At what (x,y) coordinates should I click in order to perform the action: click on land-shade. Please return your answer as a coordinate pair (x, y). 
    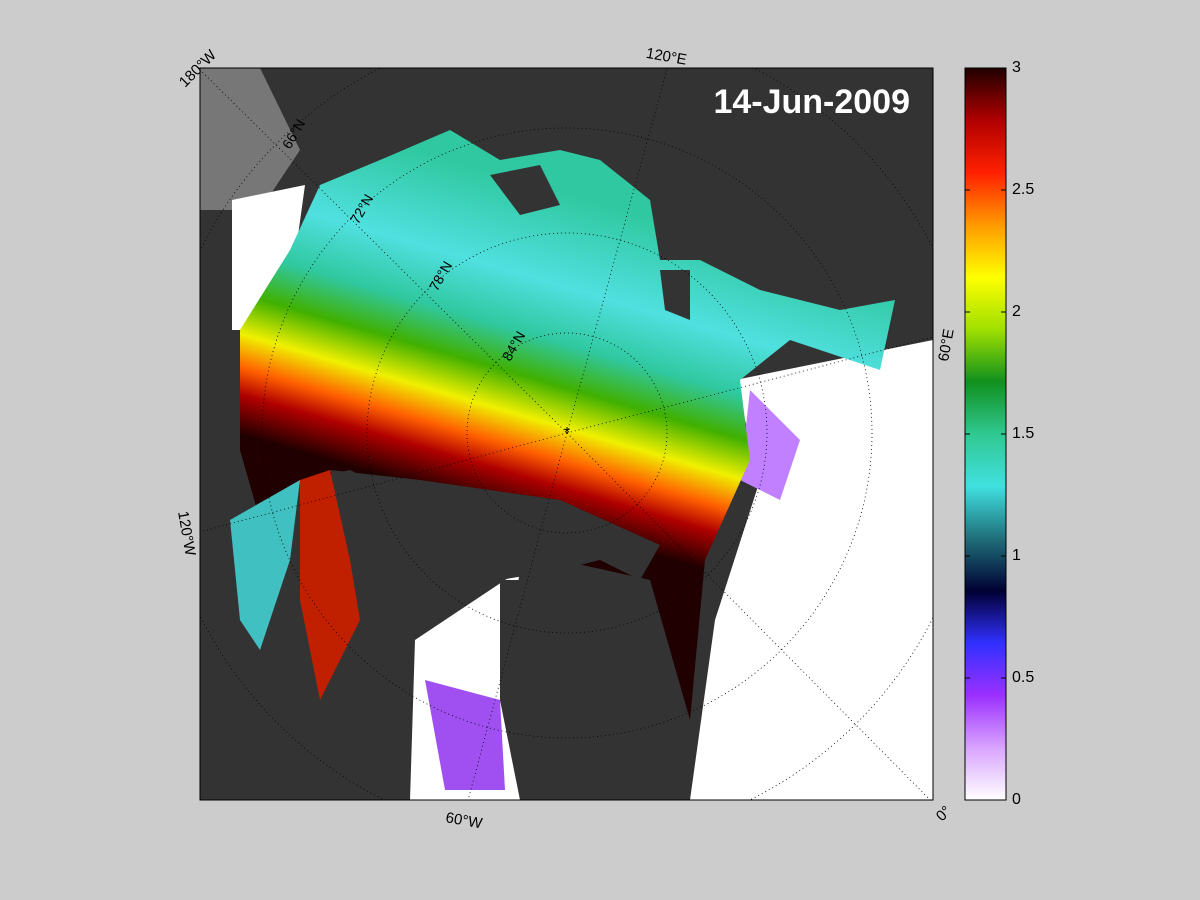
    Looking at the image, I should click on (250, 139).